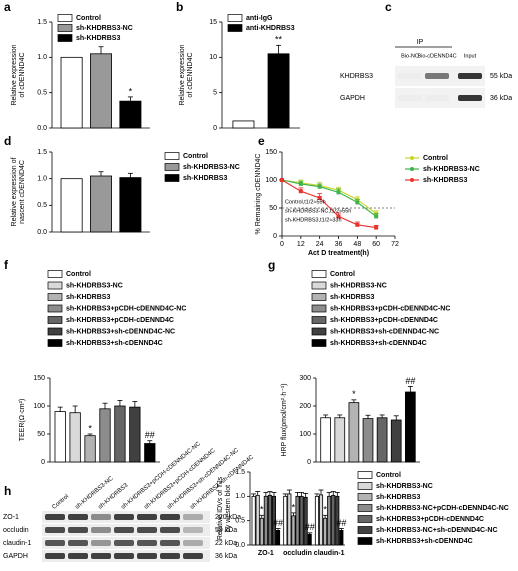 The width and height of the screenshot is (518, 571). Describe the element at coordinates (179, 7) in the screenshot. I see `panel-label: b` at that location.